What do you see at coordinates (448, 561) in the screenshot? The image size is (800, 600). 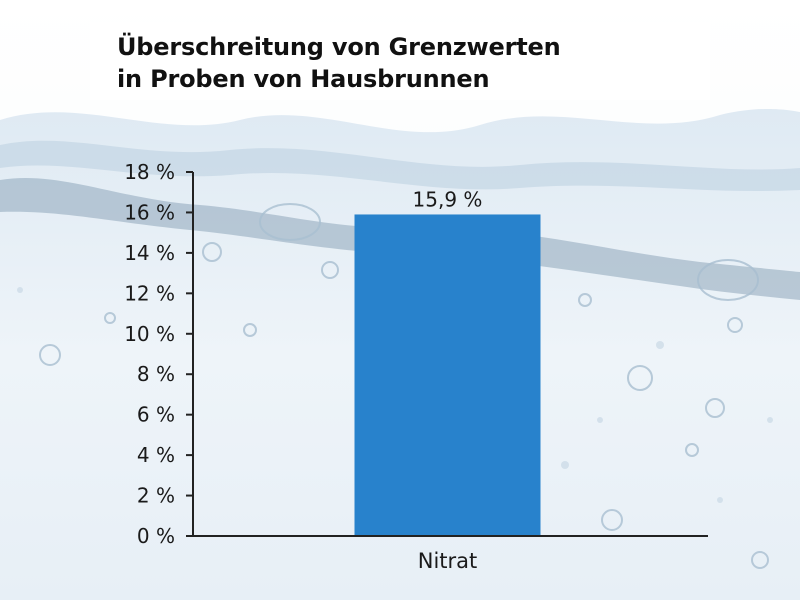 I see `x-category-label: Nitrat` at bounding box center [448, 561].